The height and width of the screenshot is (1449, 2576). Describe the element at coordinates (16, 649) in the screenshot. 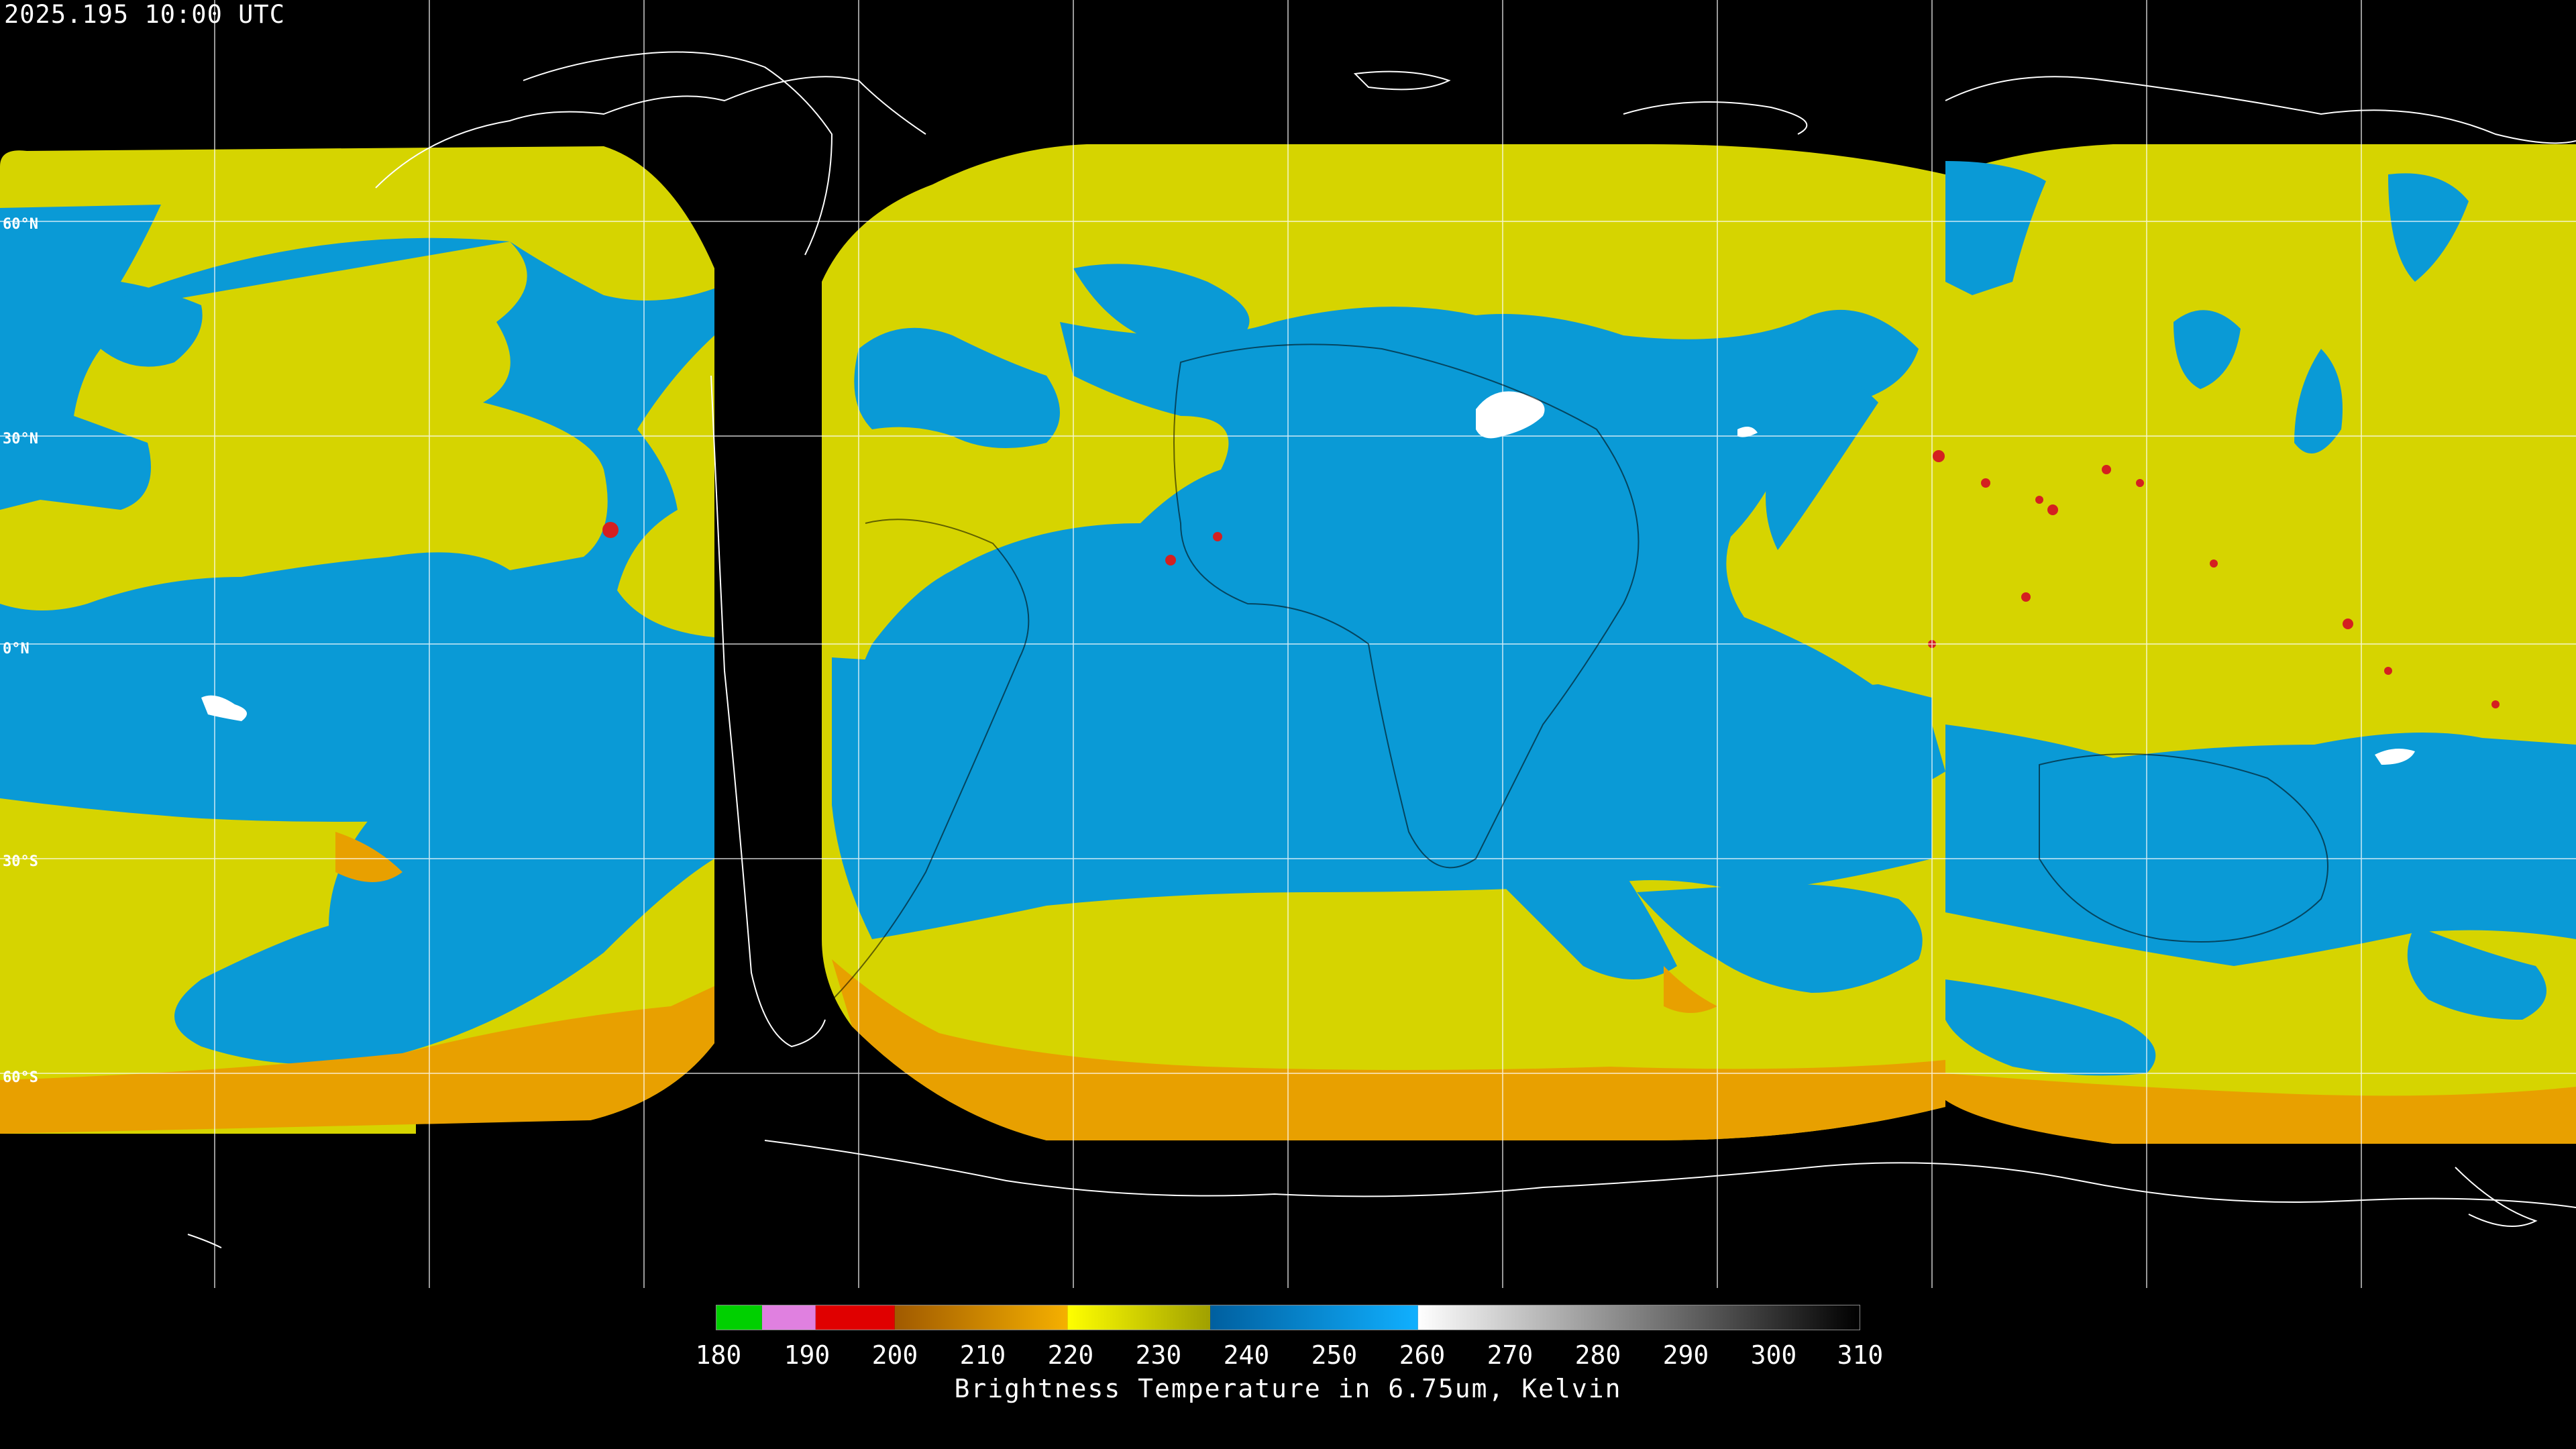

I see `lat-label-0n: 0°N` at that location.